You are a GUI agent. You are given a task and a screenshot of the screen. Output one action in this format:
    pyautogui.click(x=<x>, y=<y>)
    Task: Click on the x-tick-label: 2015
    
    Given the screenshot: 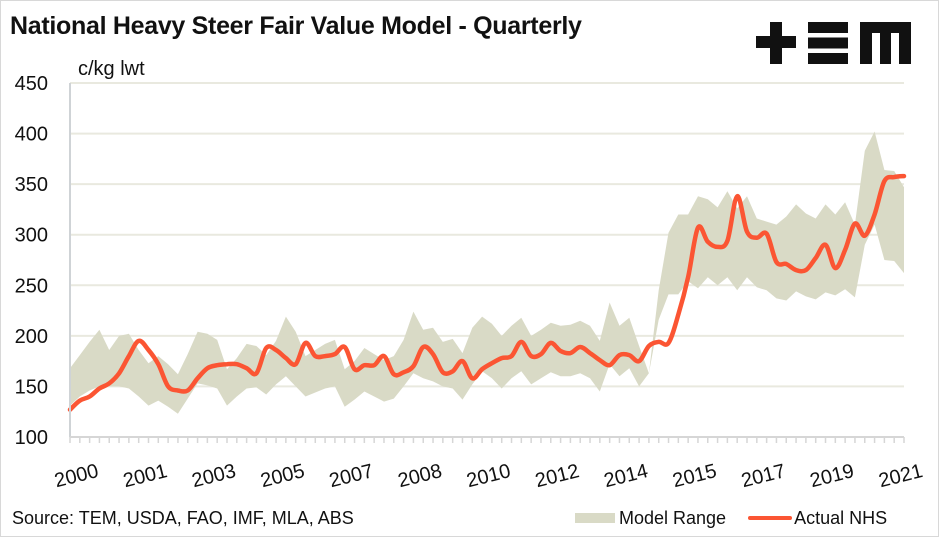 What is the action you would take?
    pyautogui.click(x=694, y=476)
    